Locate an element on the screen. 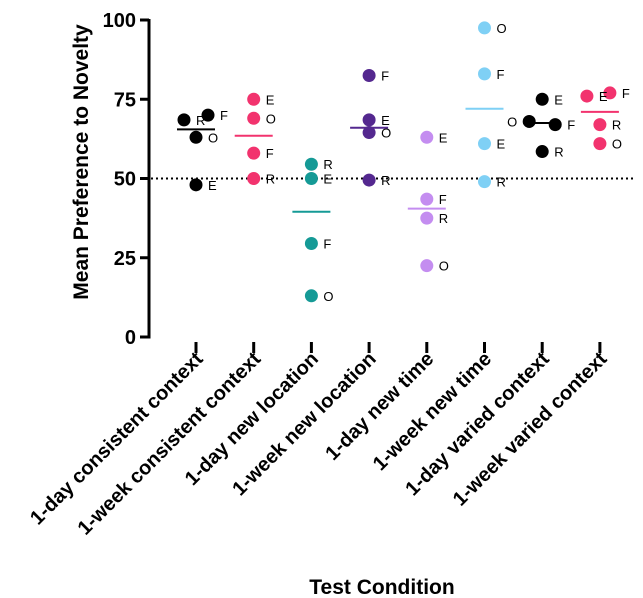  y-tick-label: 0 is located at coordinates (130, 338).